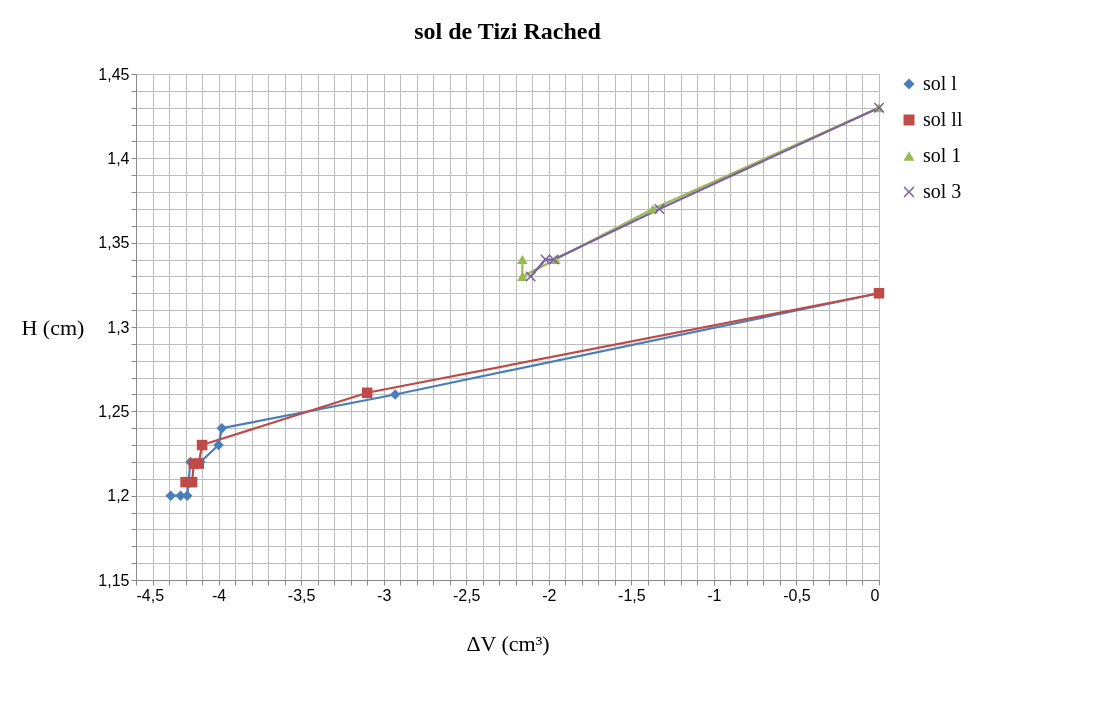 The width and height of the screenshot is (1102, 722). What do you see at coordinates (118, 496) in the screenshot?
I see `y-tick-label: 1,2` at bounding box center [118, 496].